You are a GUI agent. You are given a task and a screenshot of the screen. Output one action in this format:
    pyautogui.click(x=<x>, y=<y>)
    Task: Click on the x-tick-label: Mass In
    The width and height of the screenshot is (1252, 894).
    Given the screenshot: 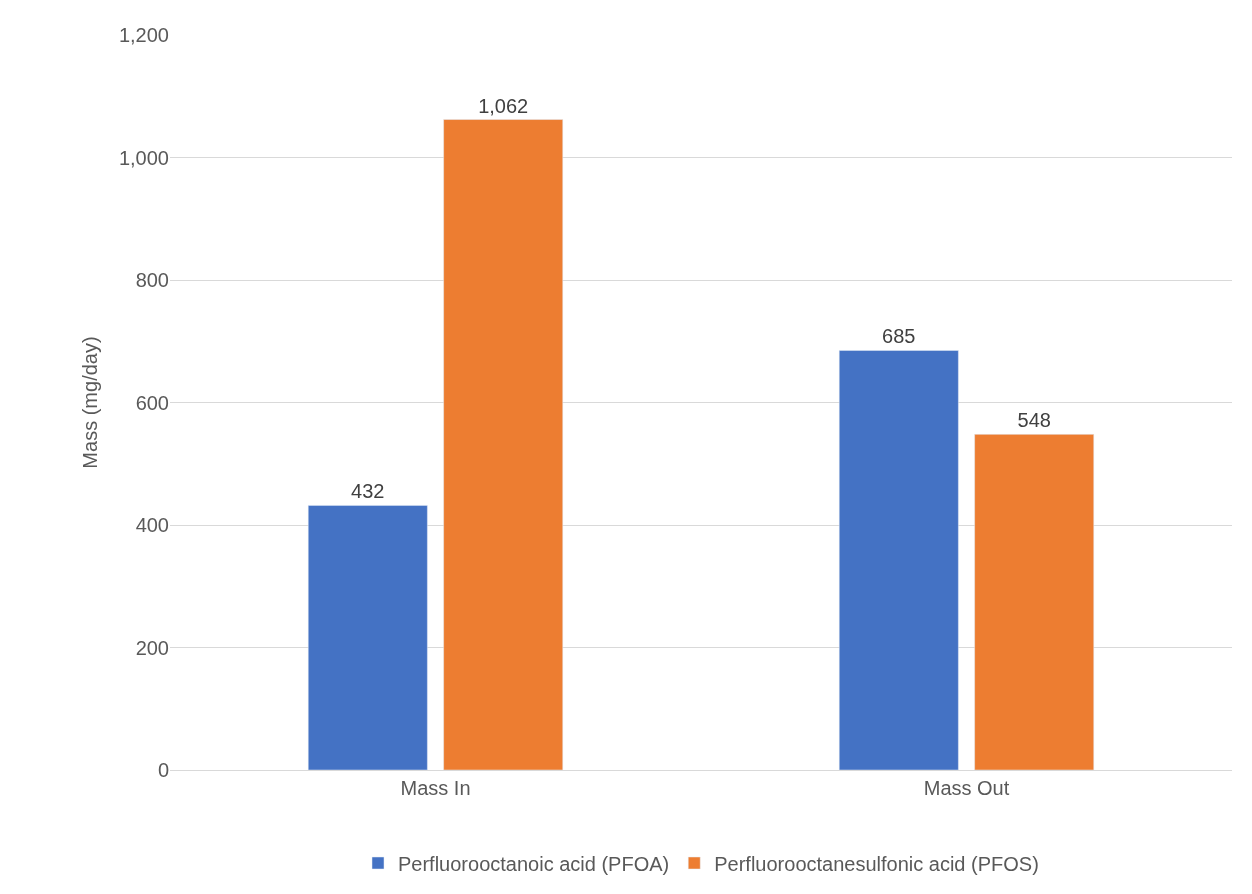 What is the action you would take?
    pyautogui.click(x=435, y=788)
    